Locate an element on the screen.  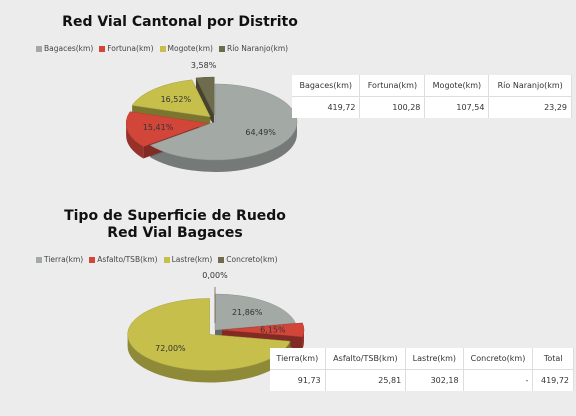
legend-label: Asfalto/TSB(km) is located at coordinates (127, 259).